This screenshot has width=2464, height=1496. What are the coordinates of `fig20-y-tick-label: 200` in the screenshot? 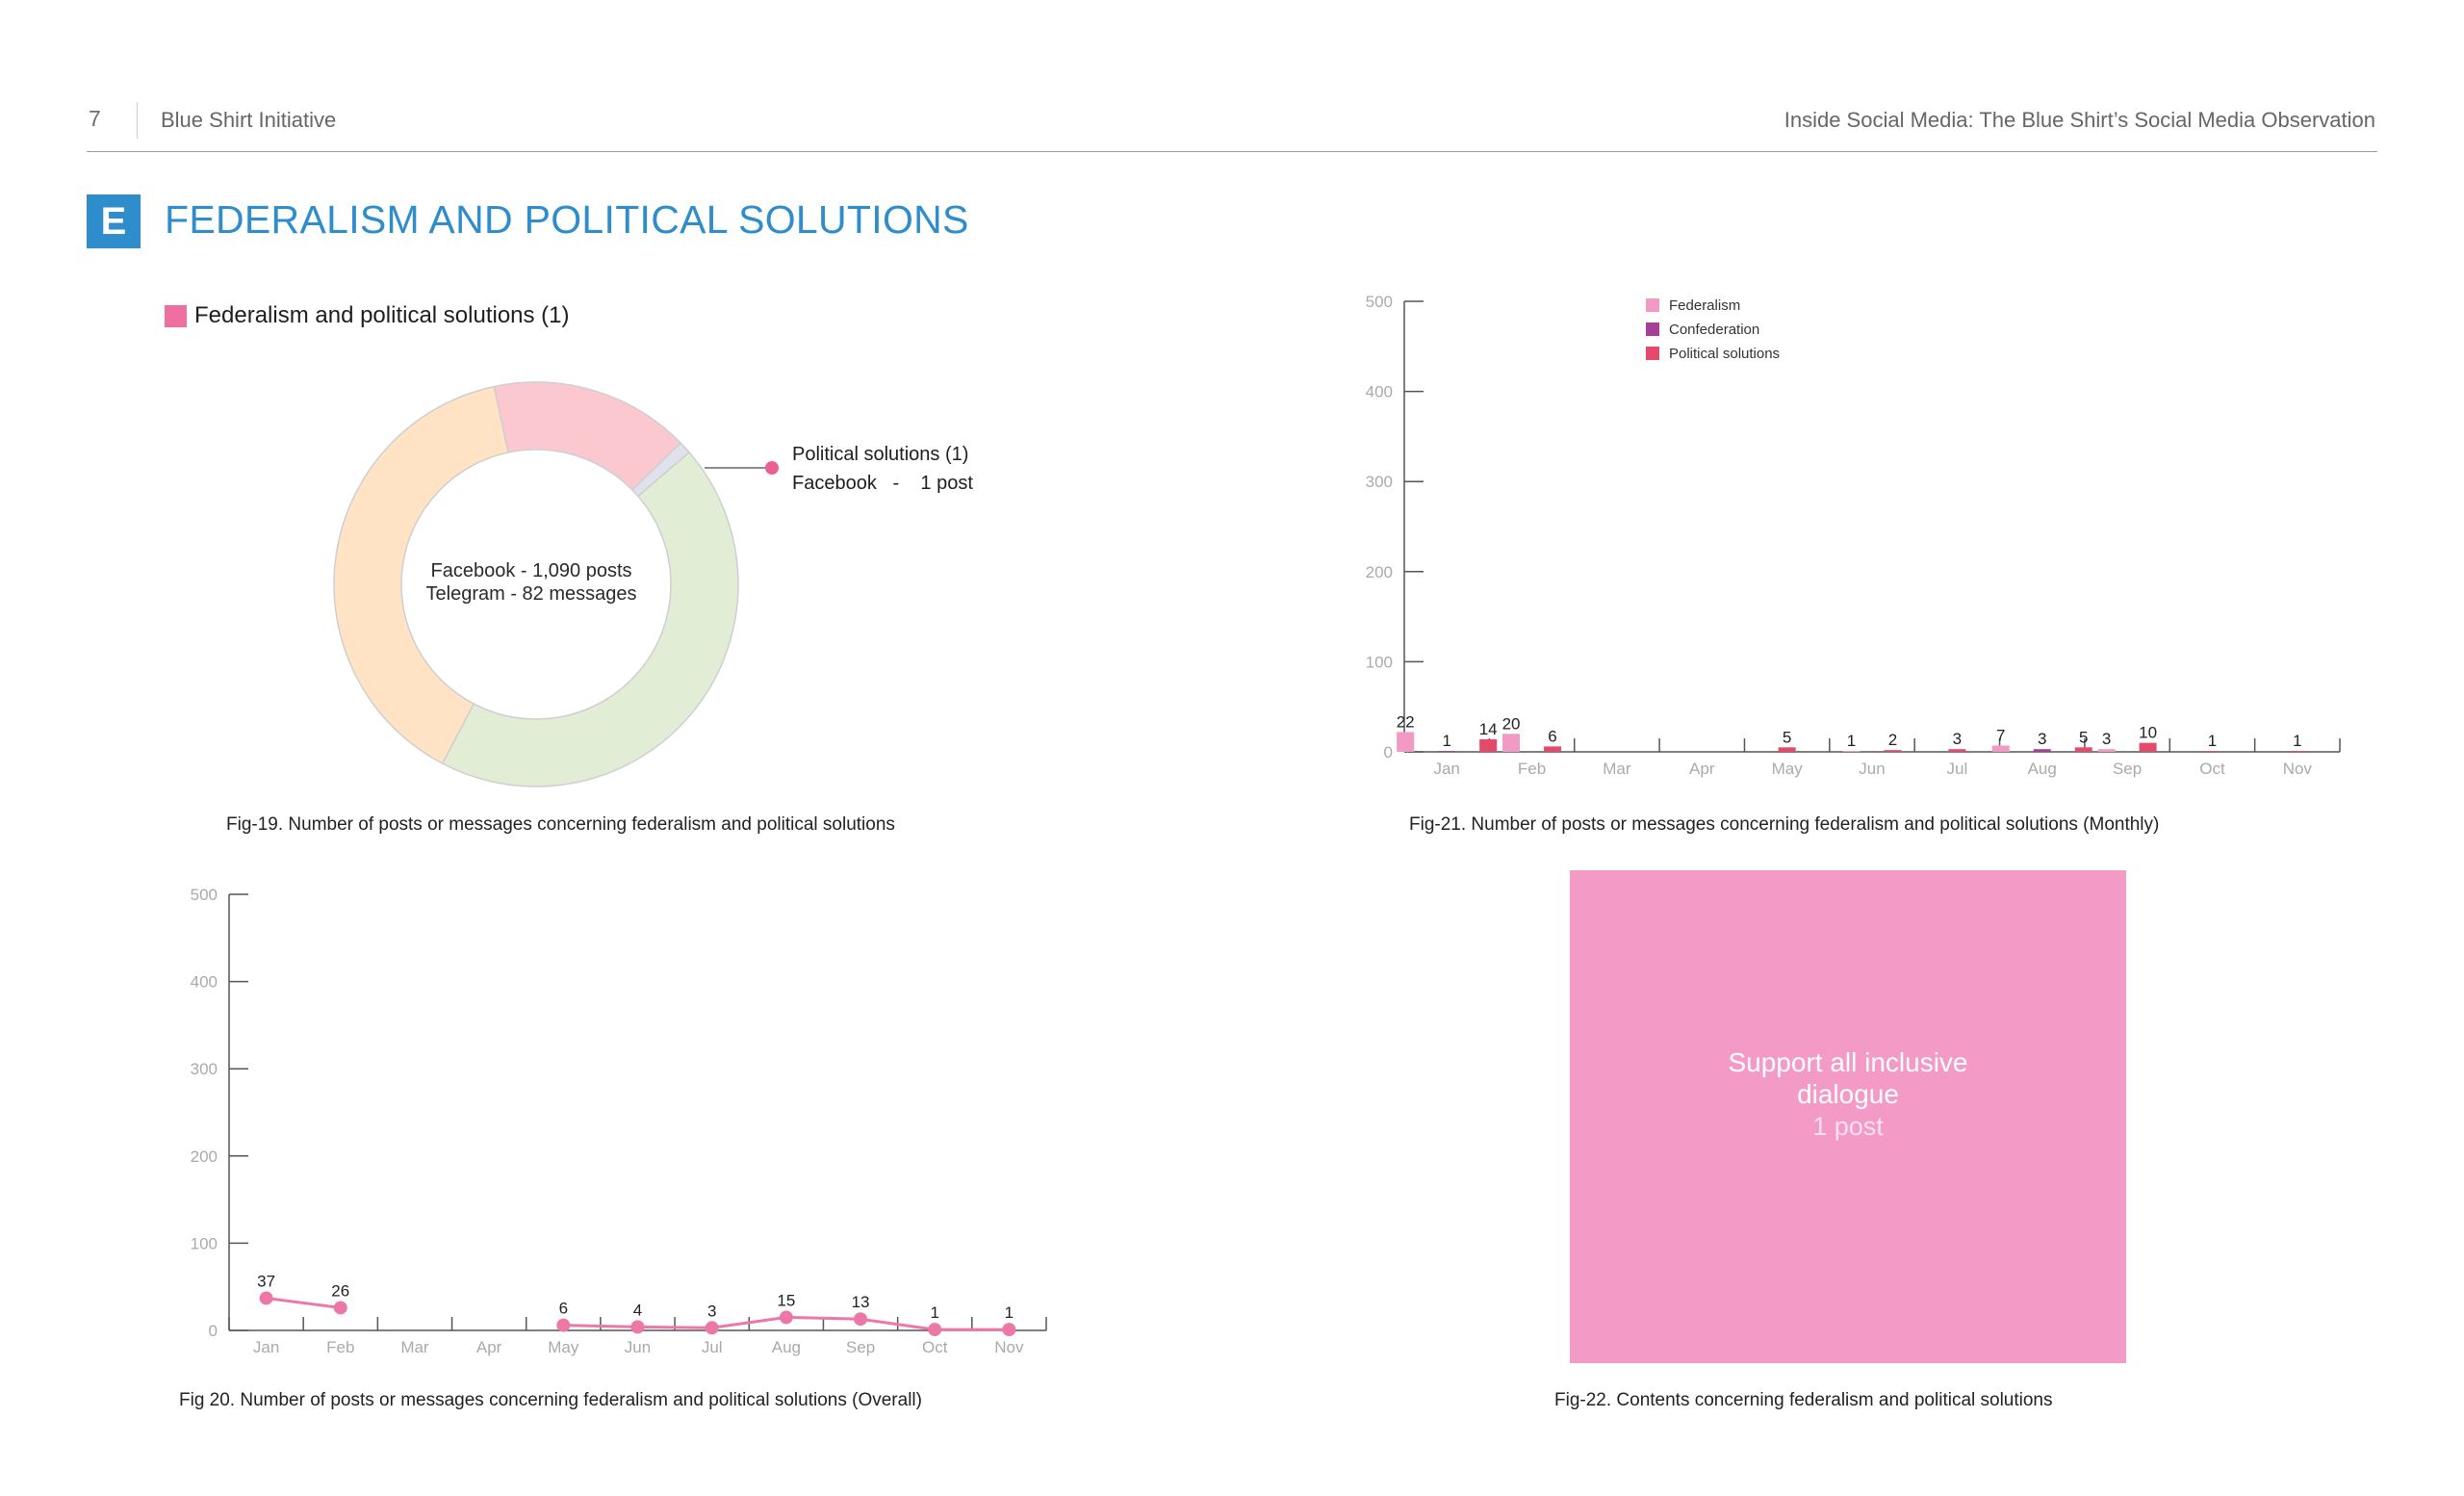 It's located at (204, 1157).